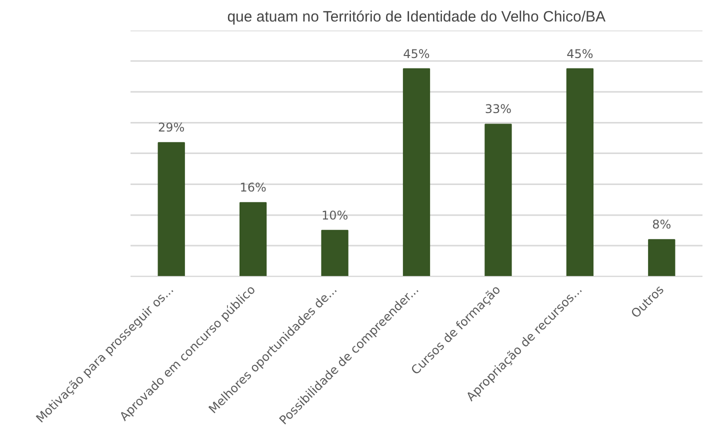 The width and height of the screenshot is (714, 435). I want to click on data-label: 33%, so click(498, 109).